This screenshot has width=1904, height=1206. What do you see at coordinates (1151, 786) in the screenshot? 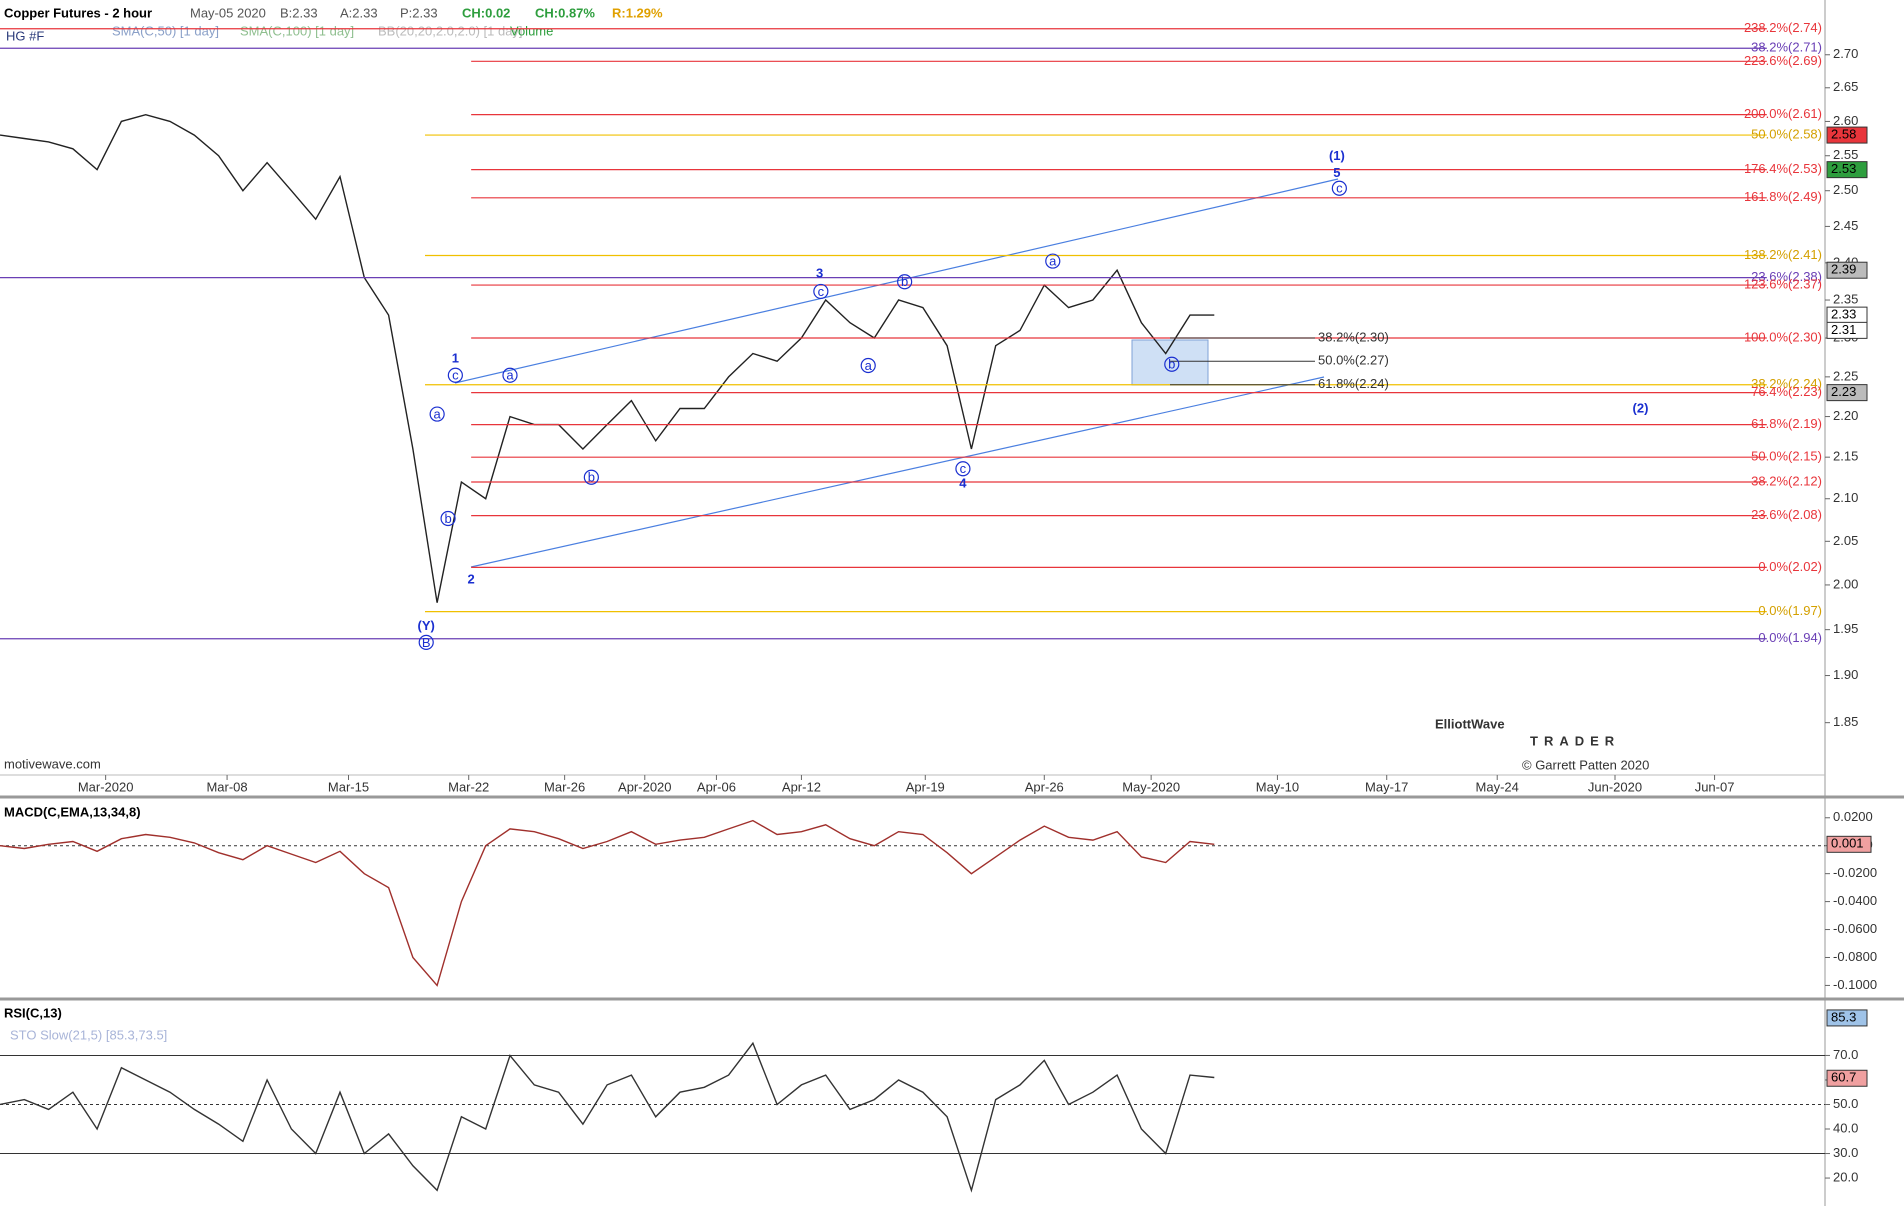
I see `x-tick-label: May-2020` at bounding box center [1151, 786].